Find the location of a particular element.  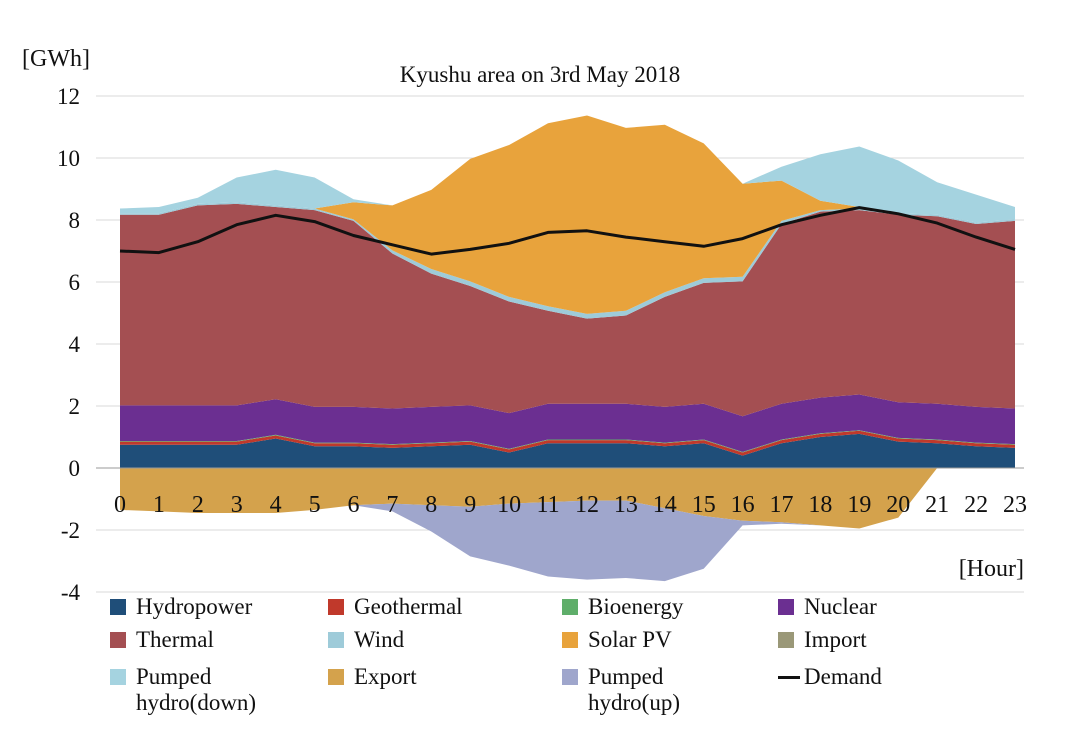

area-pumped-hydro-up is located at coordinates (567, 525).